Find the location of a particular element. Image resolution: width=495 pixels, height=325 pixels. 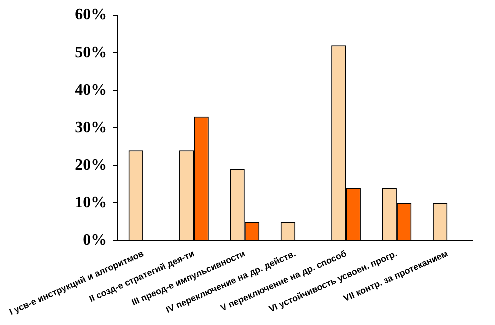

y-tick-label: 60% is located at coordinates (91, 15).